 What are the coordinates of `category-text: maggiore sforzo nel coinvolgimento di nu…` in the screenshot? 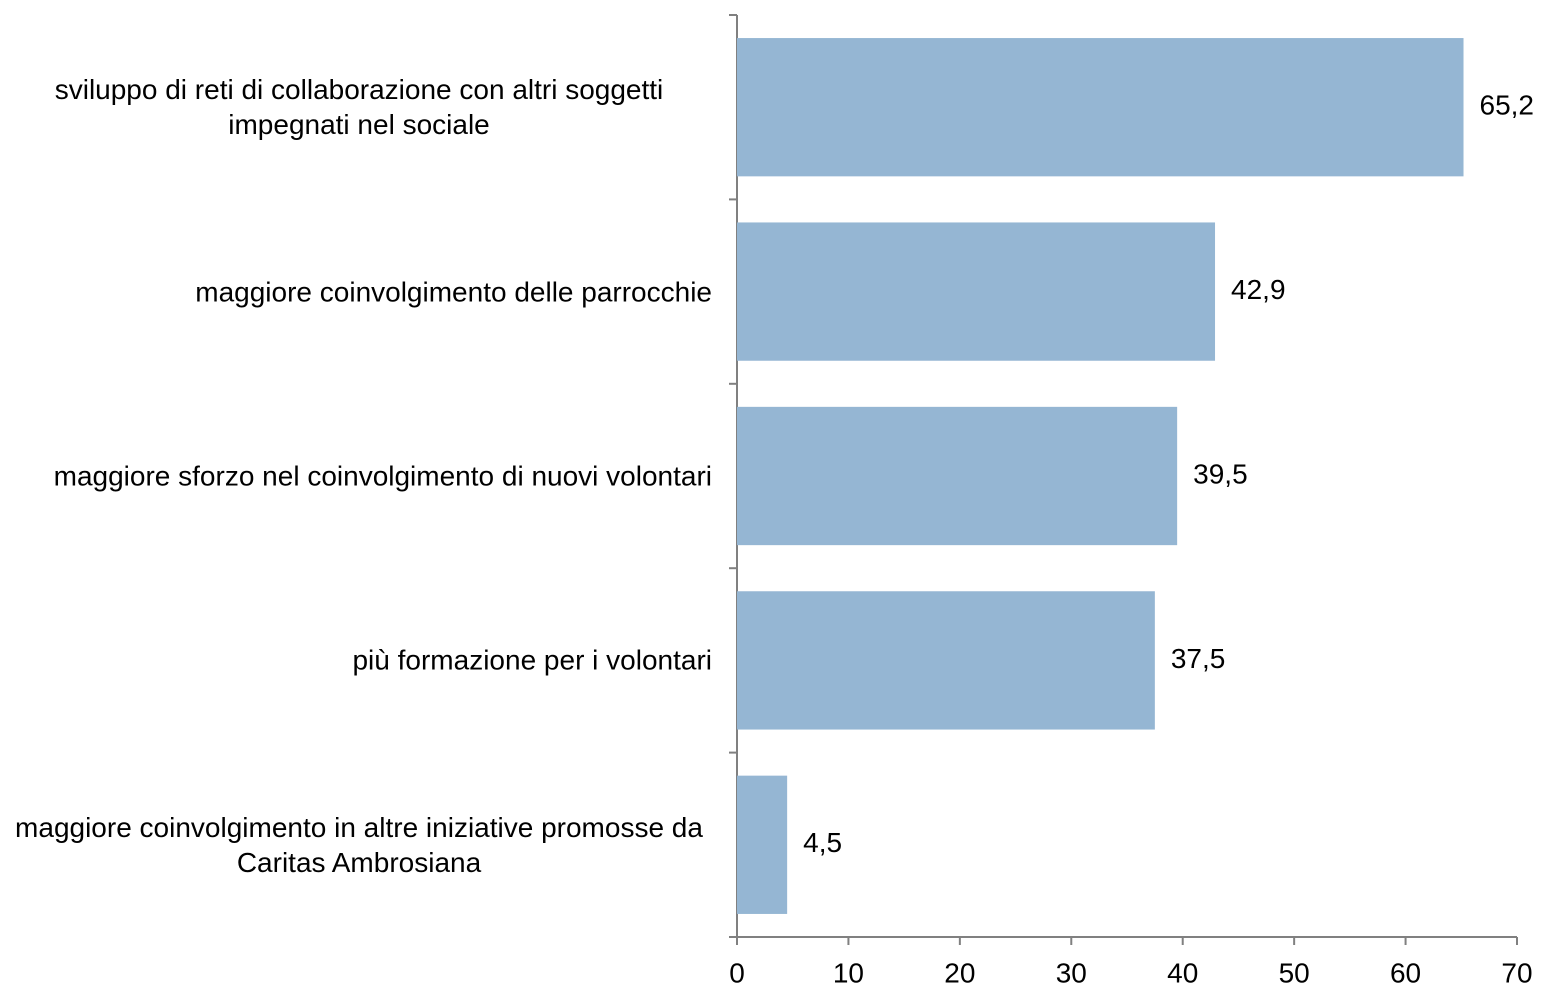 It's located at (382, 476).